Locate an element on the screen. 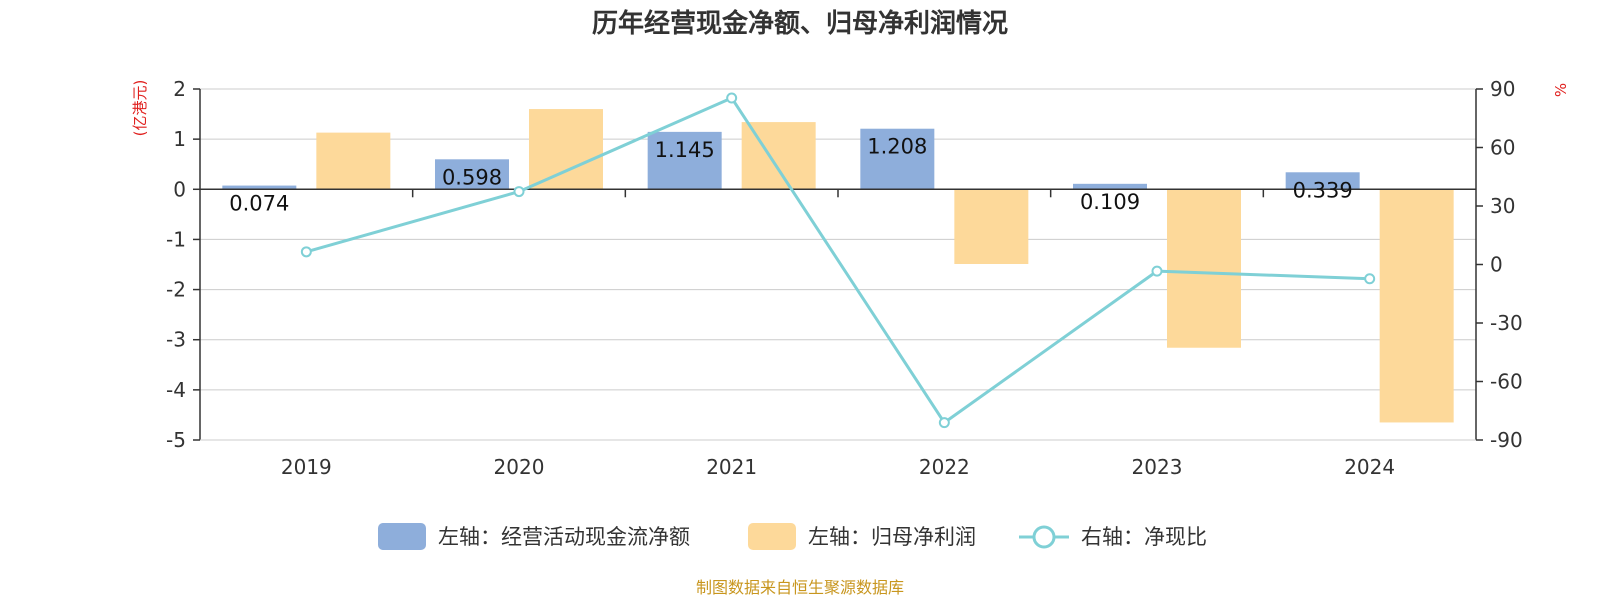  source-note: 制图数据来自恒生聚源数据库 is located at coordinates (800, 587).